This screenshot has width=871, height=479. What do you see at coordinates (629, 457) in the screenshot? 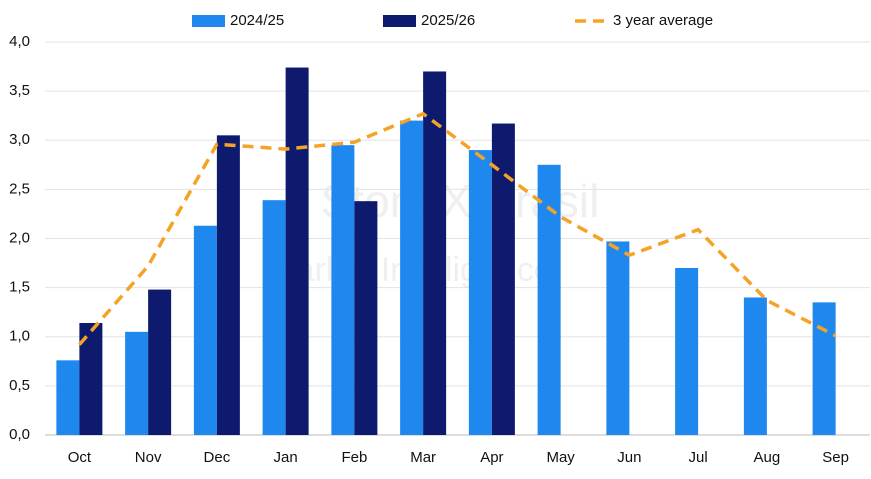
I see `x-tick-label: Jun` at bounding box center [629, 457].